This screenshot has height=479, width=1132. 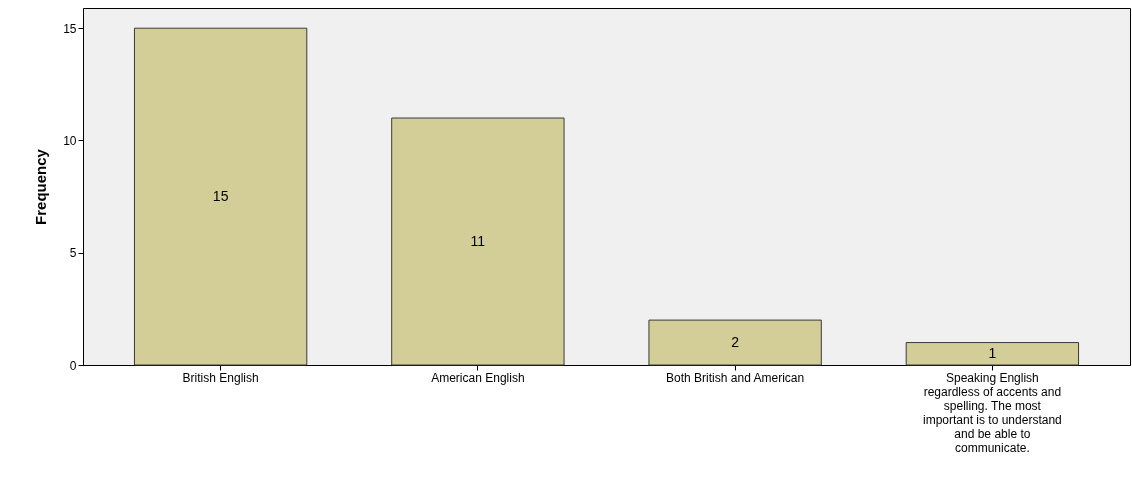 I want to click on y-axis-title: Frequency, so click(x=41, y=186).